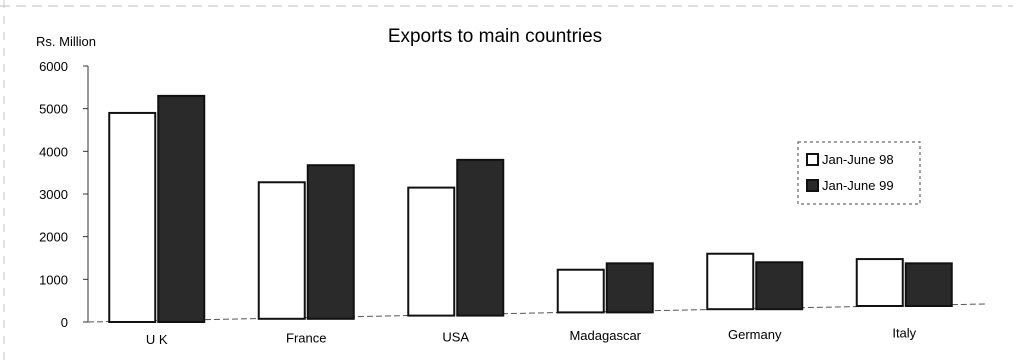 The image size is (1013, 360). Describe the element at coordinates (431, 251) in the screenshot. I see `bar-jan-june-98-usa` at that location.